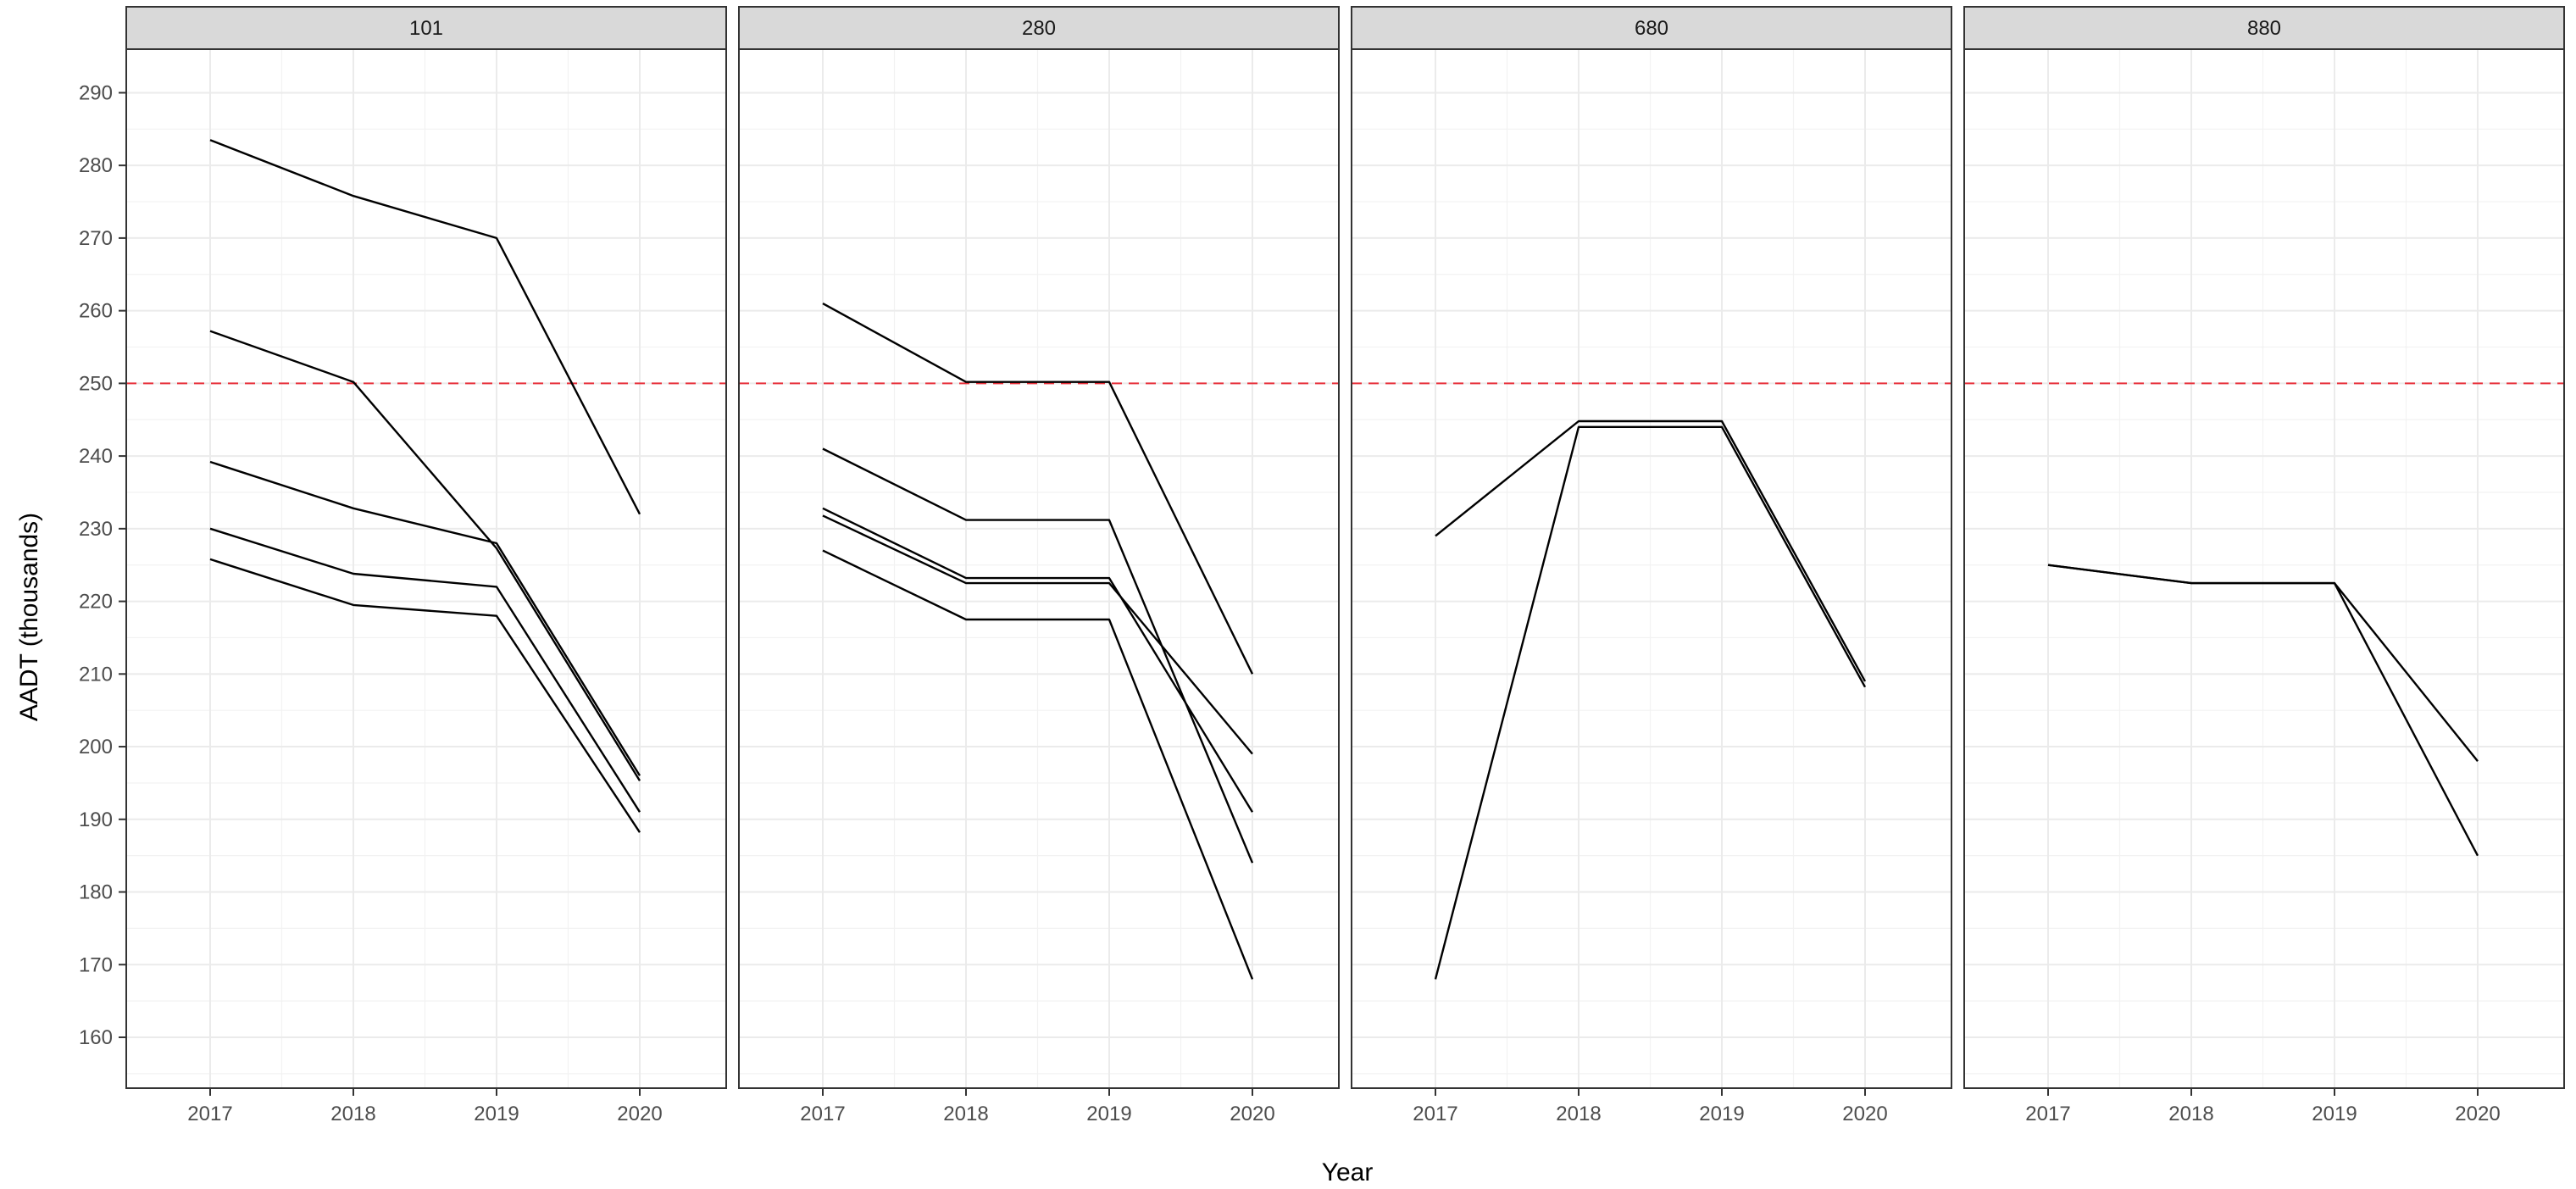  I want to click on y-tick-label: 190, so click(96, 819).